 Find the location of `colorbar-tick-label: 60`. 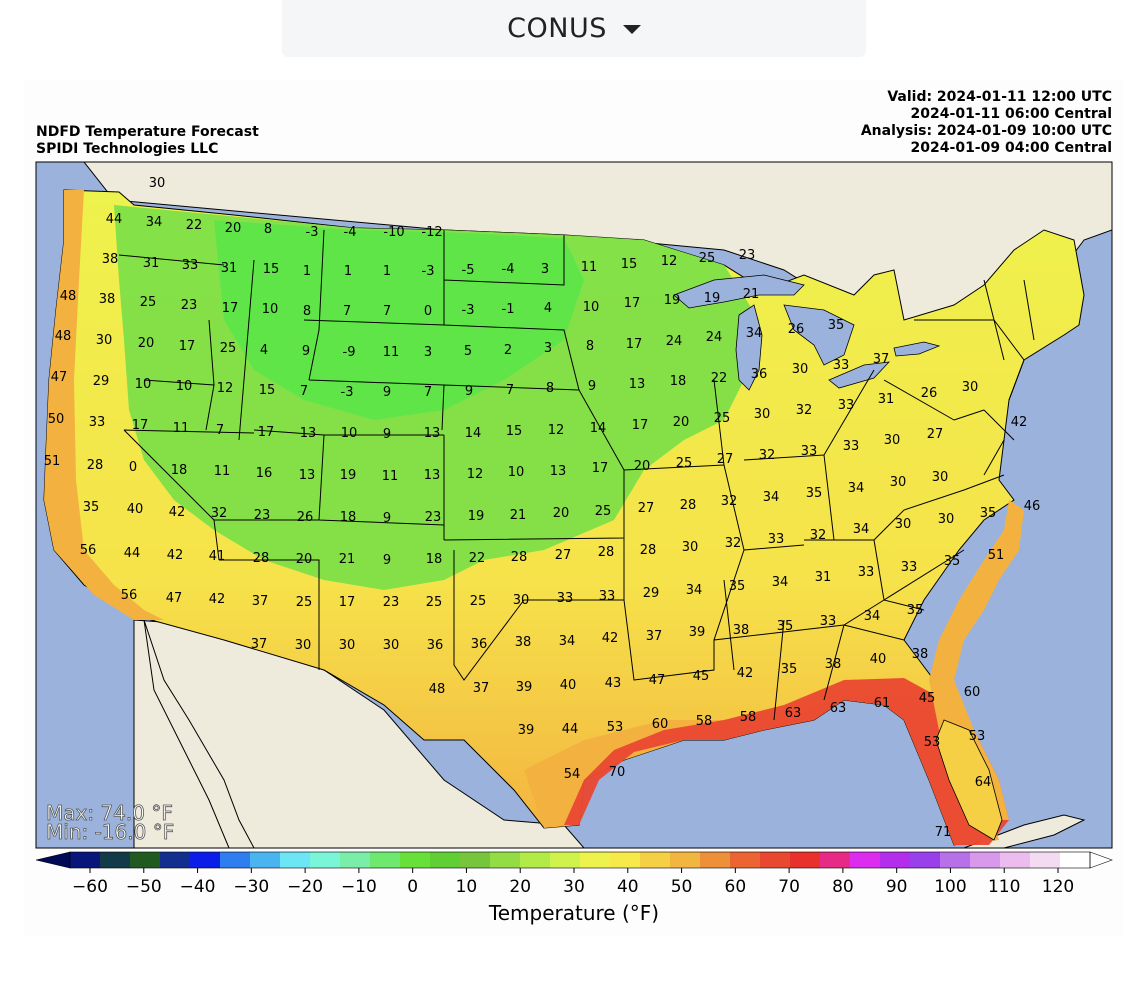

colorbar-tick-label: 60 is located at coordinates (736, 887).